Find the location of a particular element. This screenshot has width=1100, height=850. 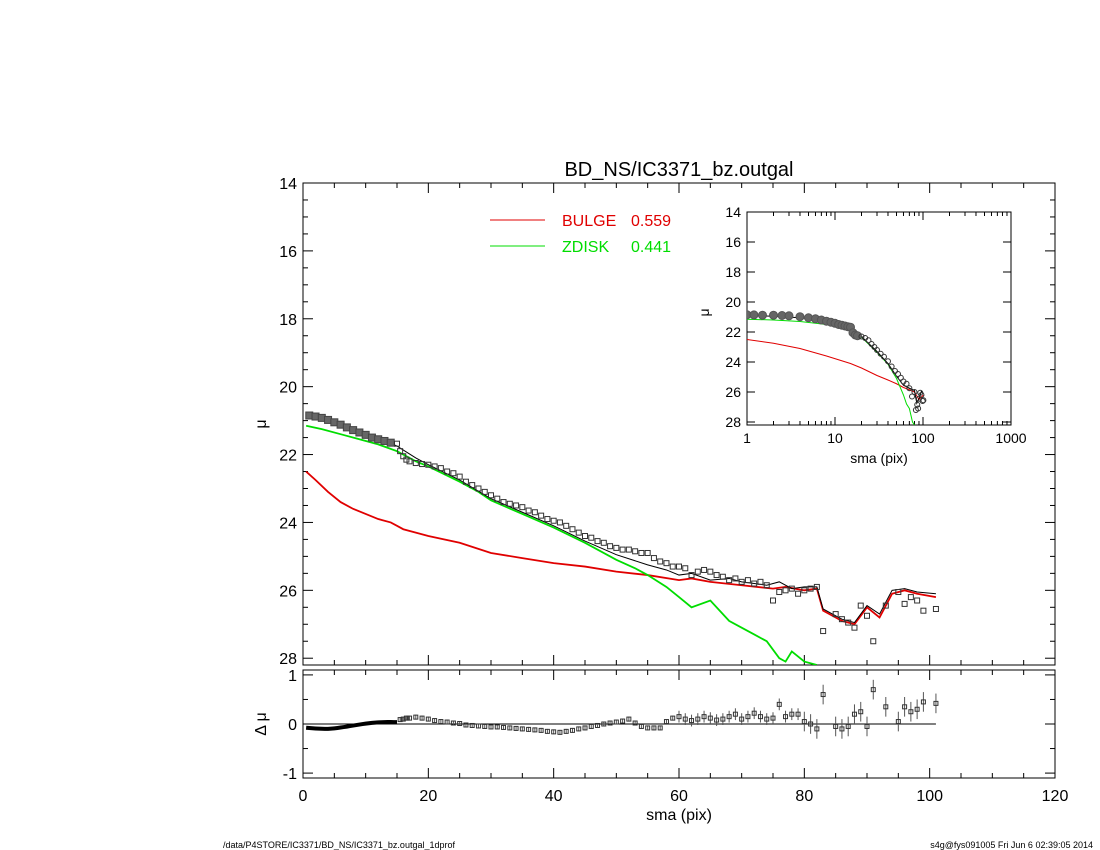

y-tick-label: 20 is located at coordinates (288, 388).